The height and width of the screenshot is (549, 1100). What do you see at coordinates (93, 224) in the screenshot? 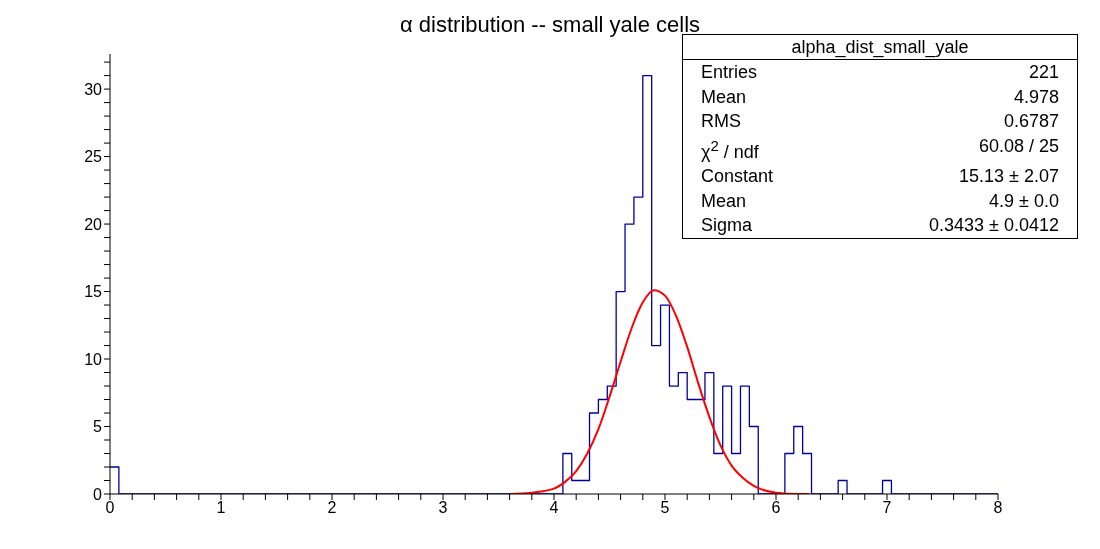
I see `y-tick-label: 20` at bounding box center [93, 224].